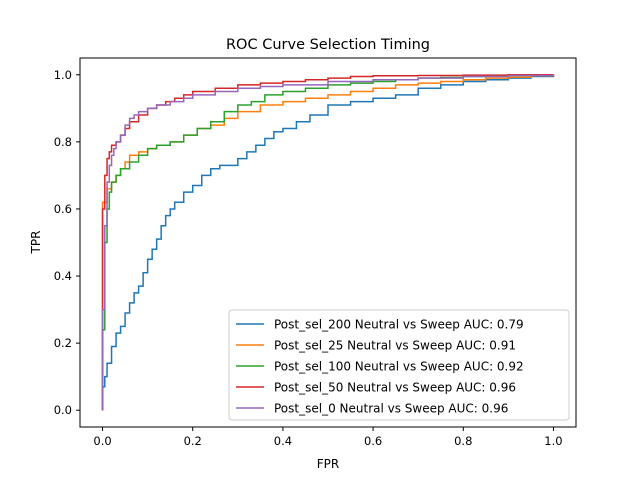  Describe the element at coordinates (63, 410) in the screenshot. I see `y-tick-label: 0.0` at that location.